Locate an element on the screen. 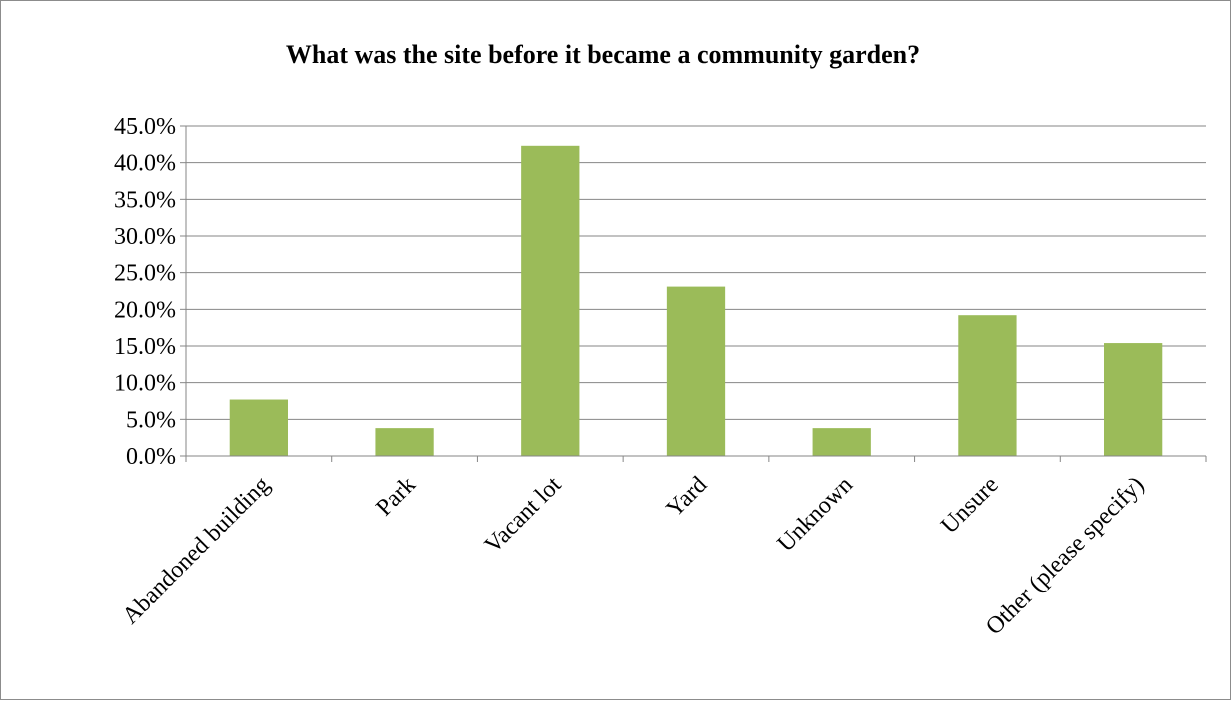  x-category-label: Vacant lot is located at coordinates (523, 515).